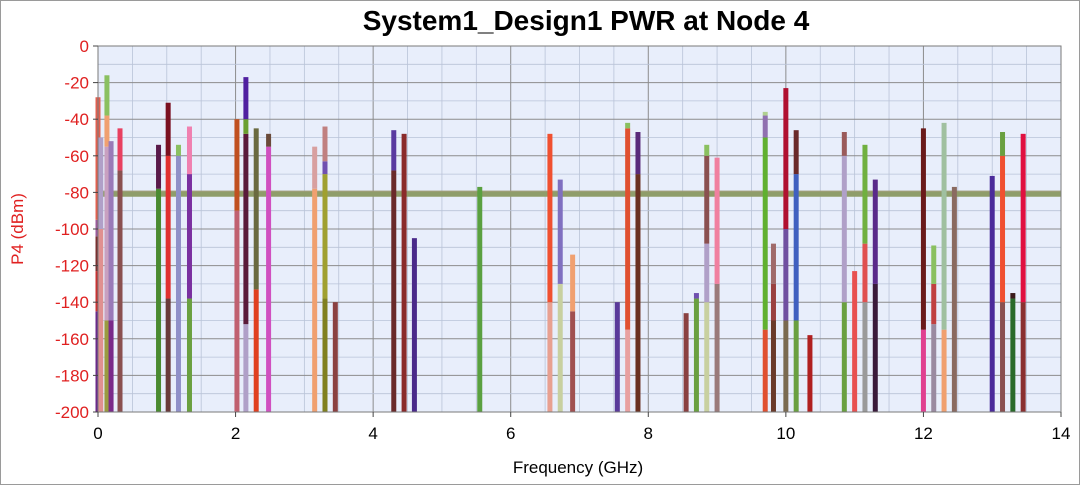 The height and width of the screenshot is (486, 1080). I want to click on noise-floor-layer, so click(579, 193).